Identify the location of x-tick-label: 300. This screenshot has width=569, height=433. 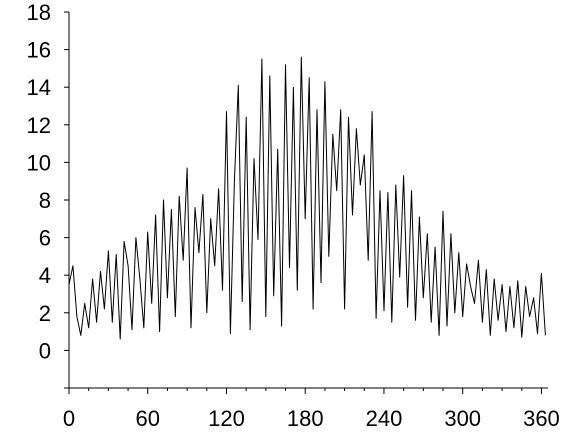
(462, 418).